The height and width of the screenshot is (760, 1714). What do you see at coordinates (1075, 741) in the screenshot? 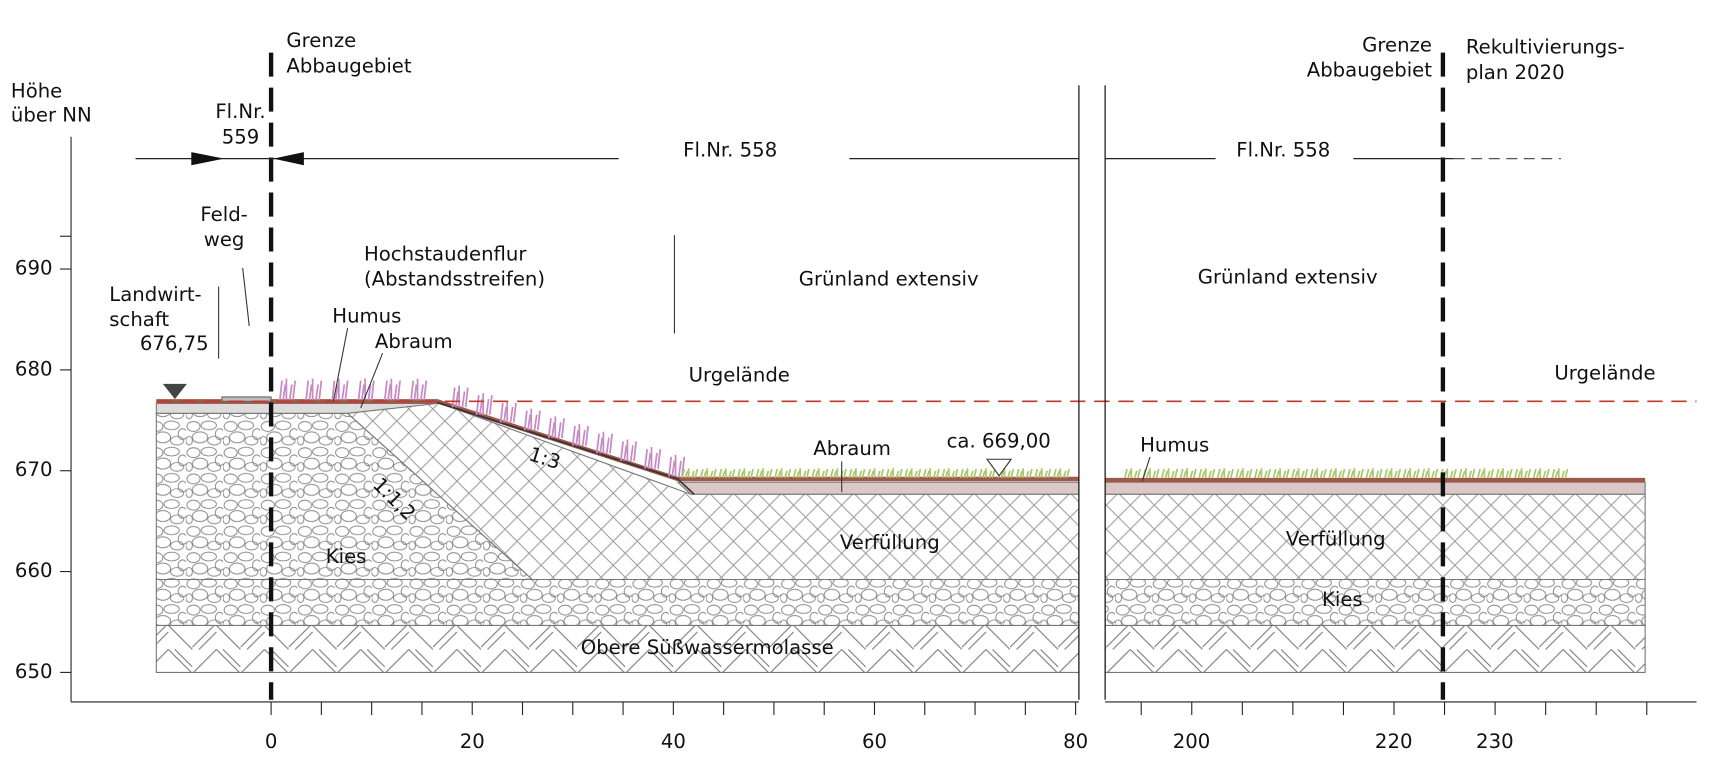
I see `x-tick-label: 80` at bounding box center [1075, 741].